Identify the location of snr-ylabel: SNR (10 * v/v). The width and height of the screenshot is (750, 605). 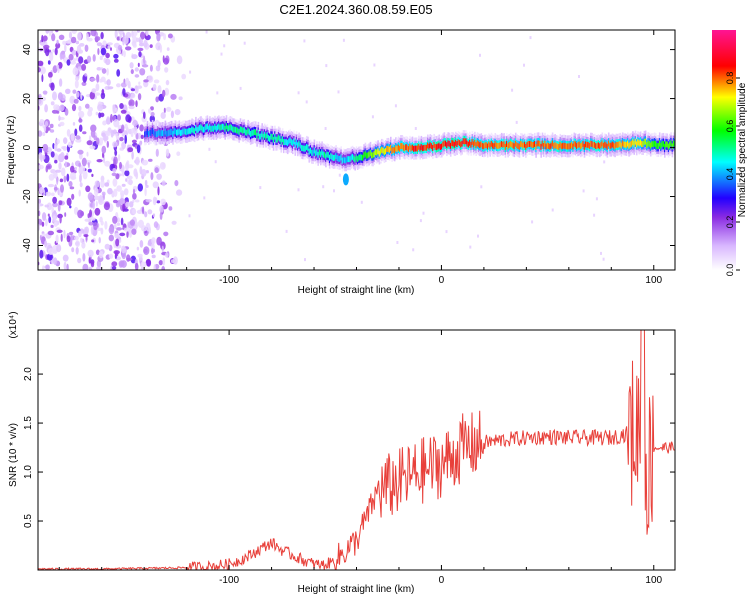
(13, 455).